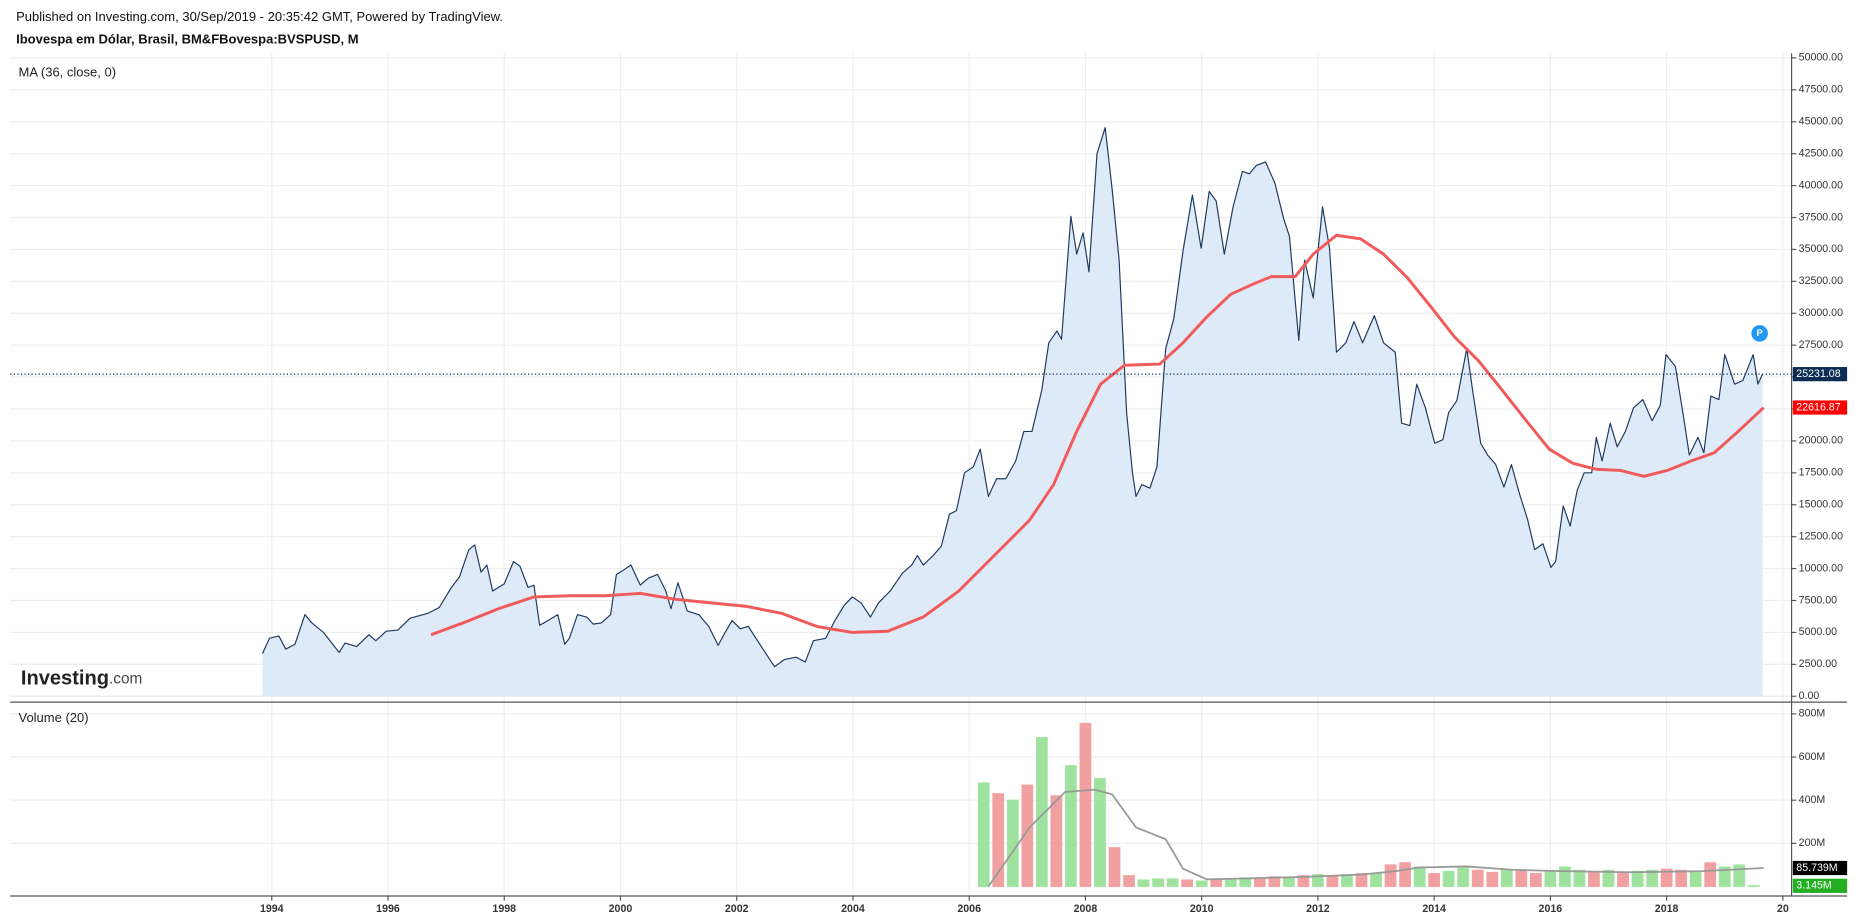  What do you see at coordinates (737, 909) in the screenshot?
I see `x-tick-label: 2002` at bounding box center [737, 909].